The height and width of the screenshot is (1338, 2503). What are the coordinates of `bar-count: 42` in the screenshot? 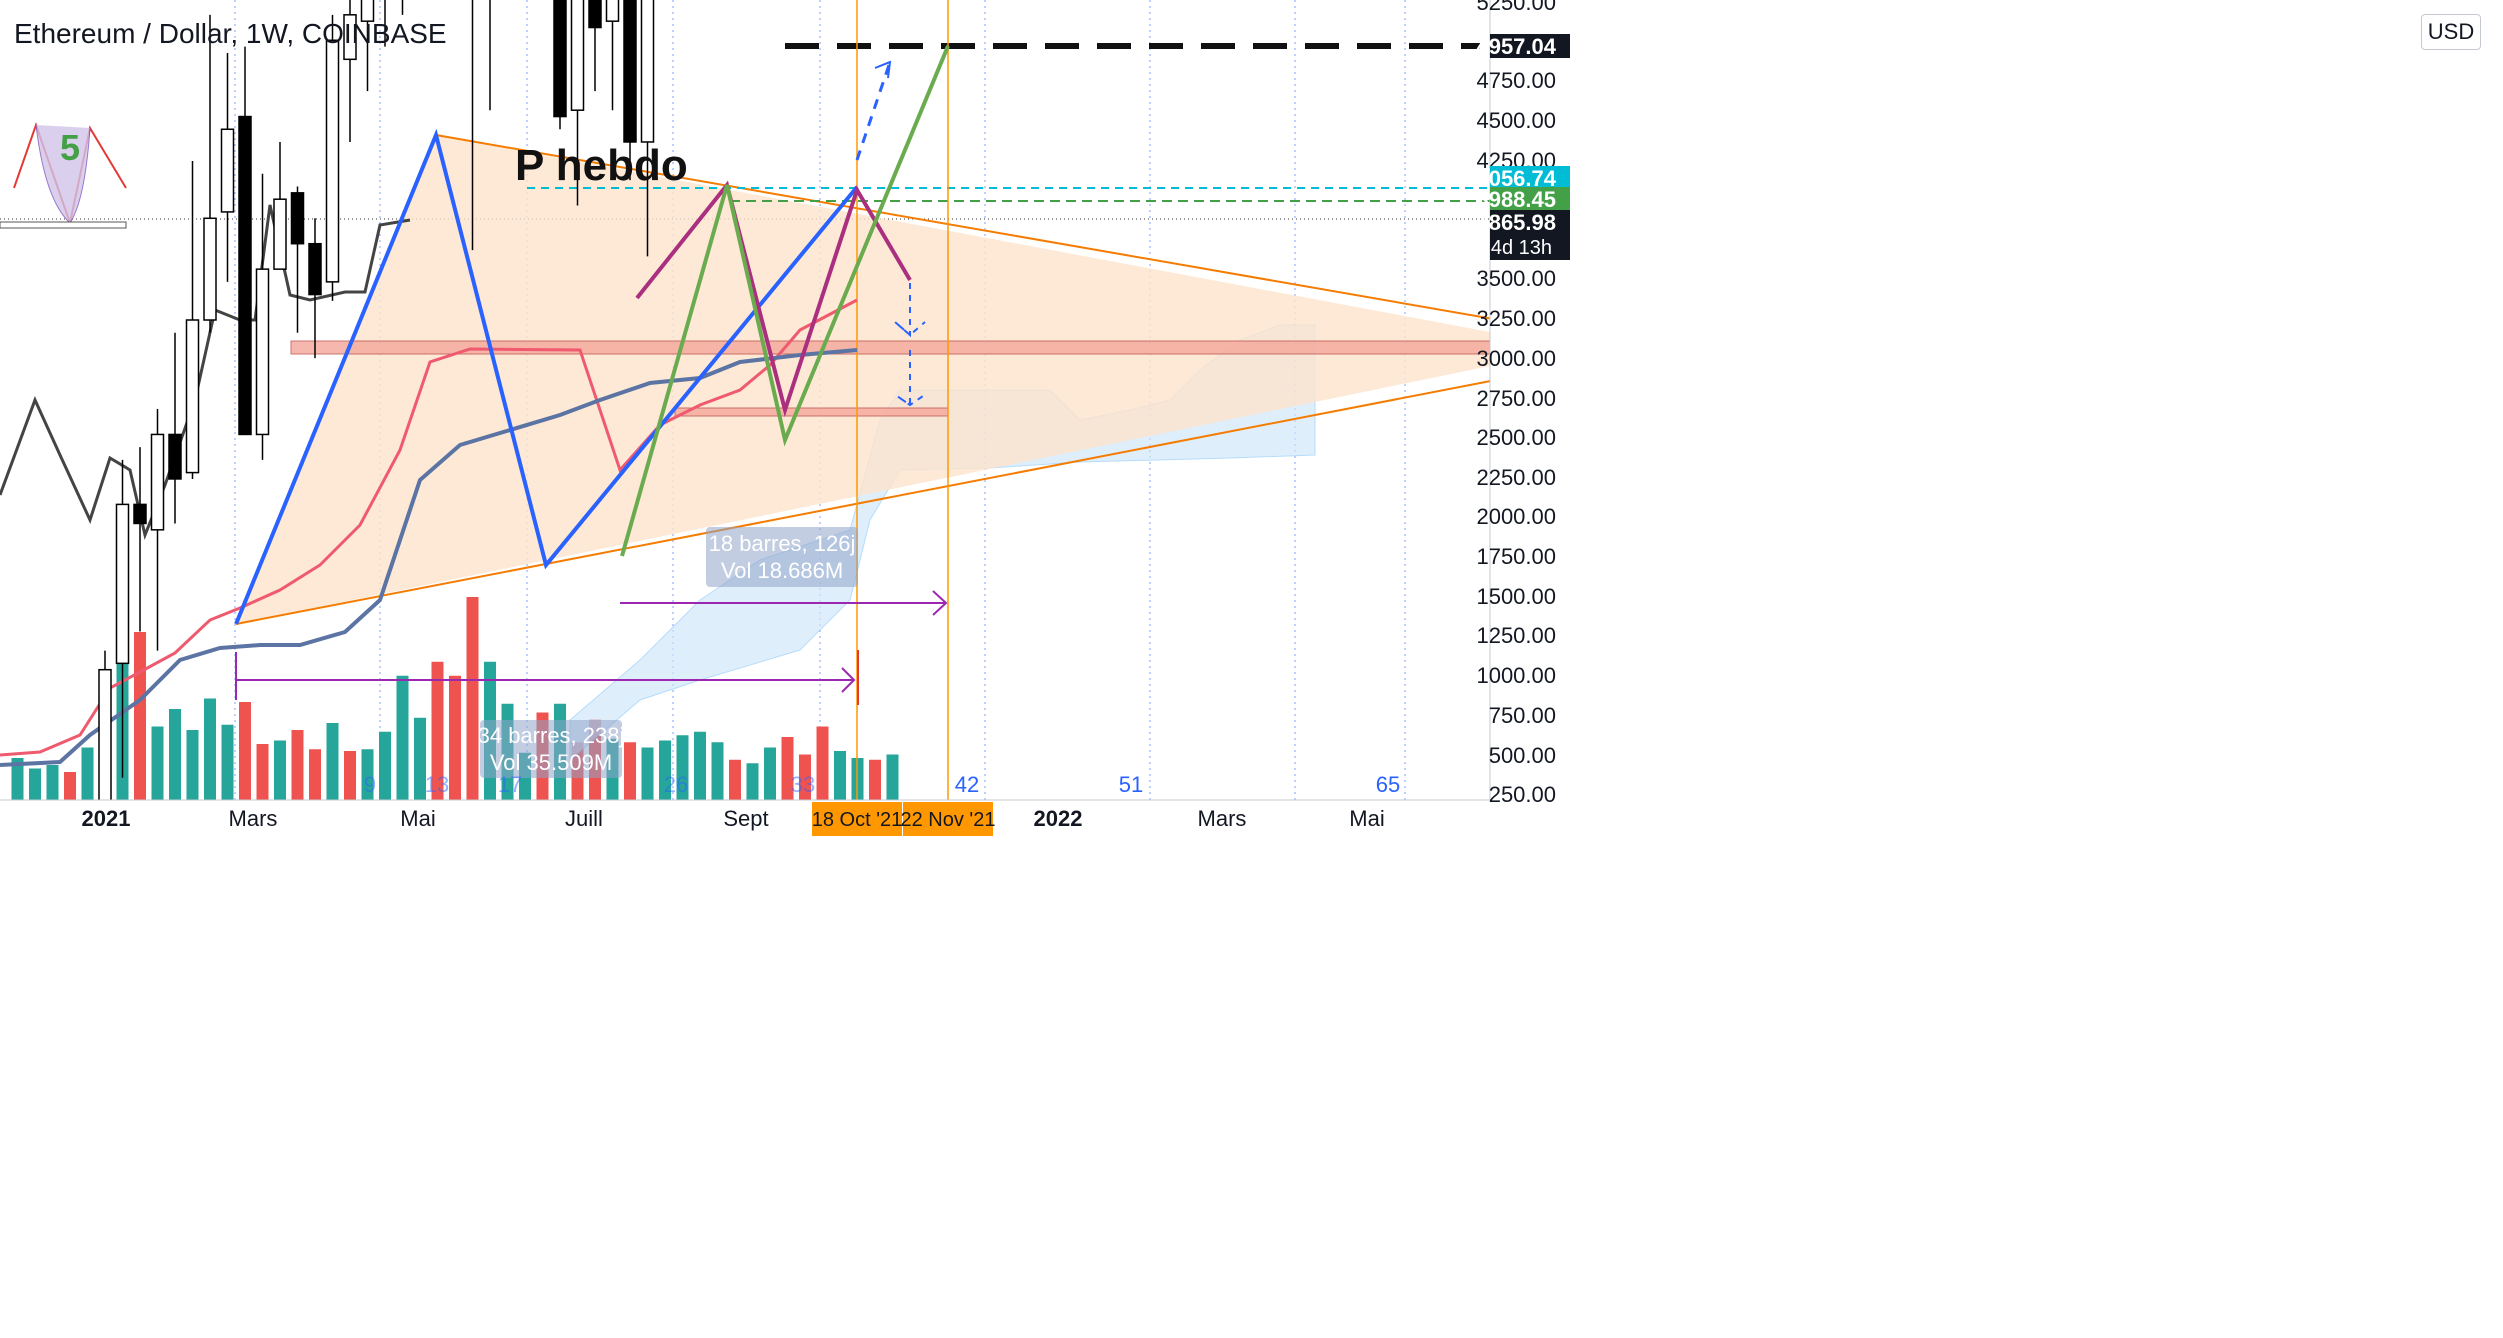 It's located at (967, 784).